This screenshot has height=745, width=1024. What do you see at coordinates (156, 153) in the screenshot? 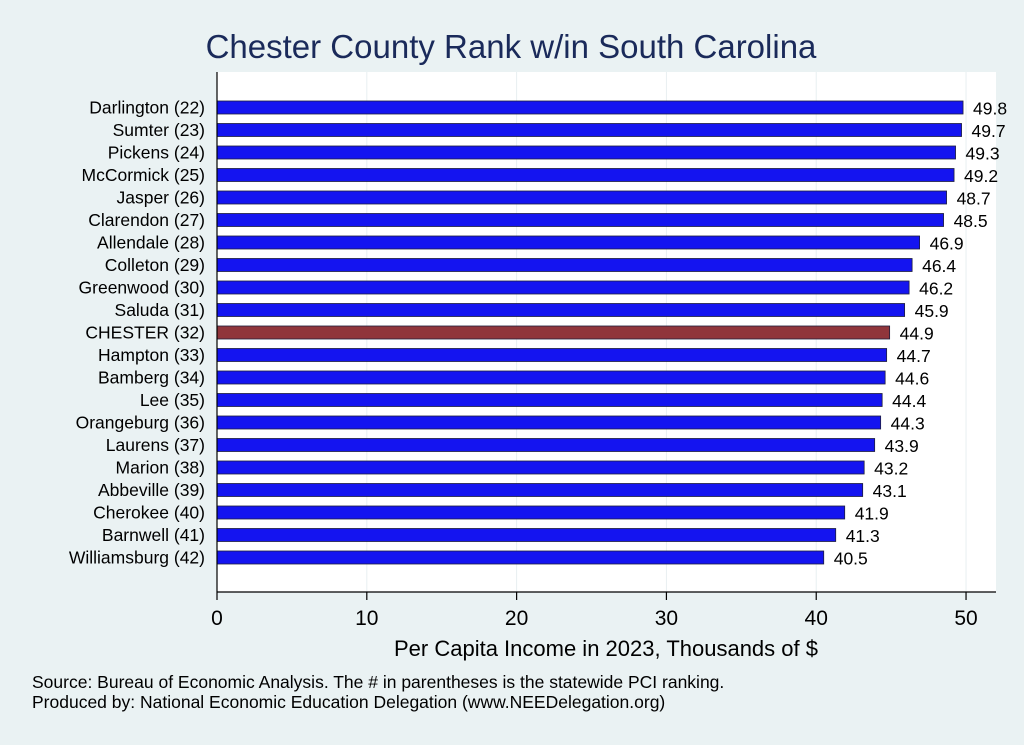
I see `category-label: Pickens (24)` at bounding box center [156, 153].